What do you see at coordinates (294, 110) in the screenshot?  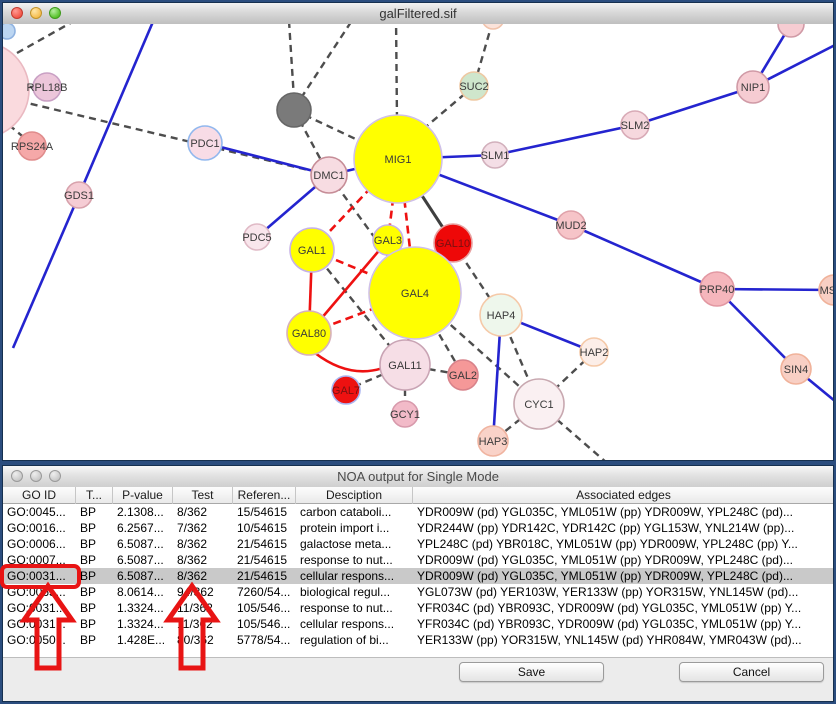 I see `node-gray-node` at bounding box center [294, 110].